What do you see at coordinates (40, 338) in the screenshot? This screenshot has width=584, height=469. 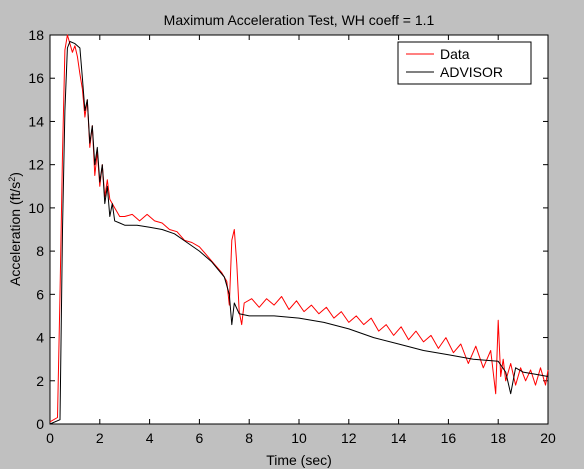 I see `y-tick-label: 4` at bounding box center [40, 338].